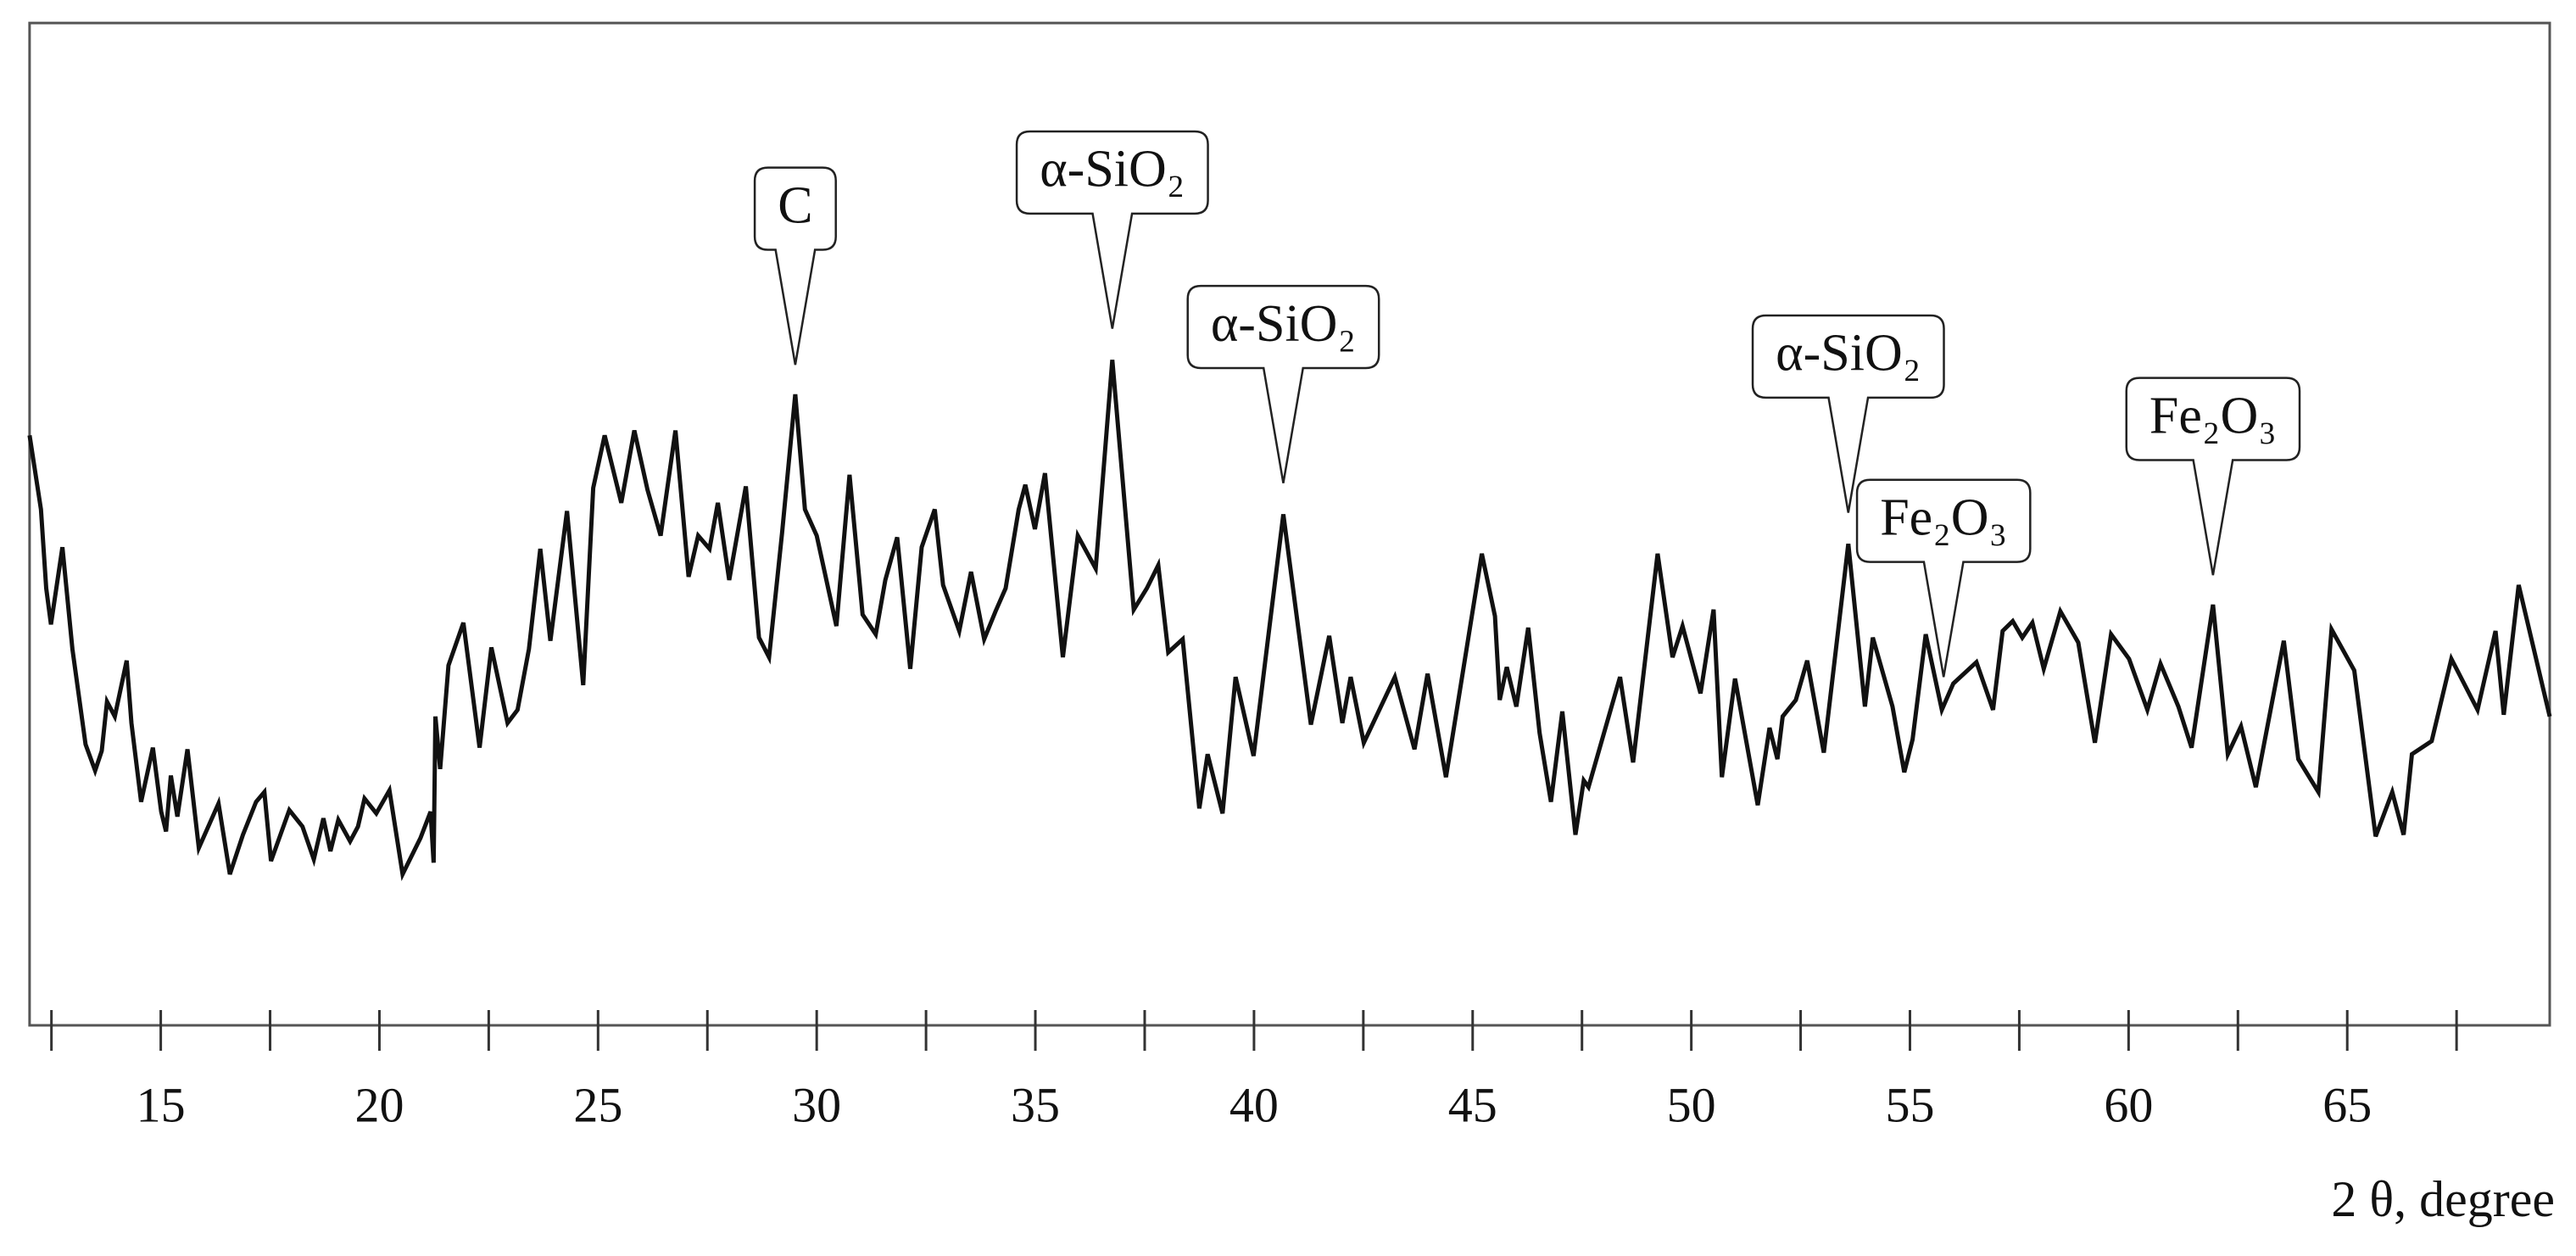 The image size is (2576, 1256). I want to click on x-tick-label: 40, so click(1254, 1104).